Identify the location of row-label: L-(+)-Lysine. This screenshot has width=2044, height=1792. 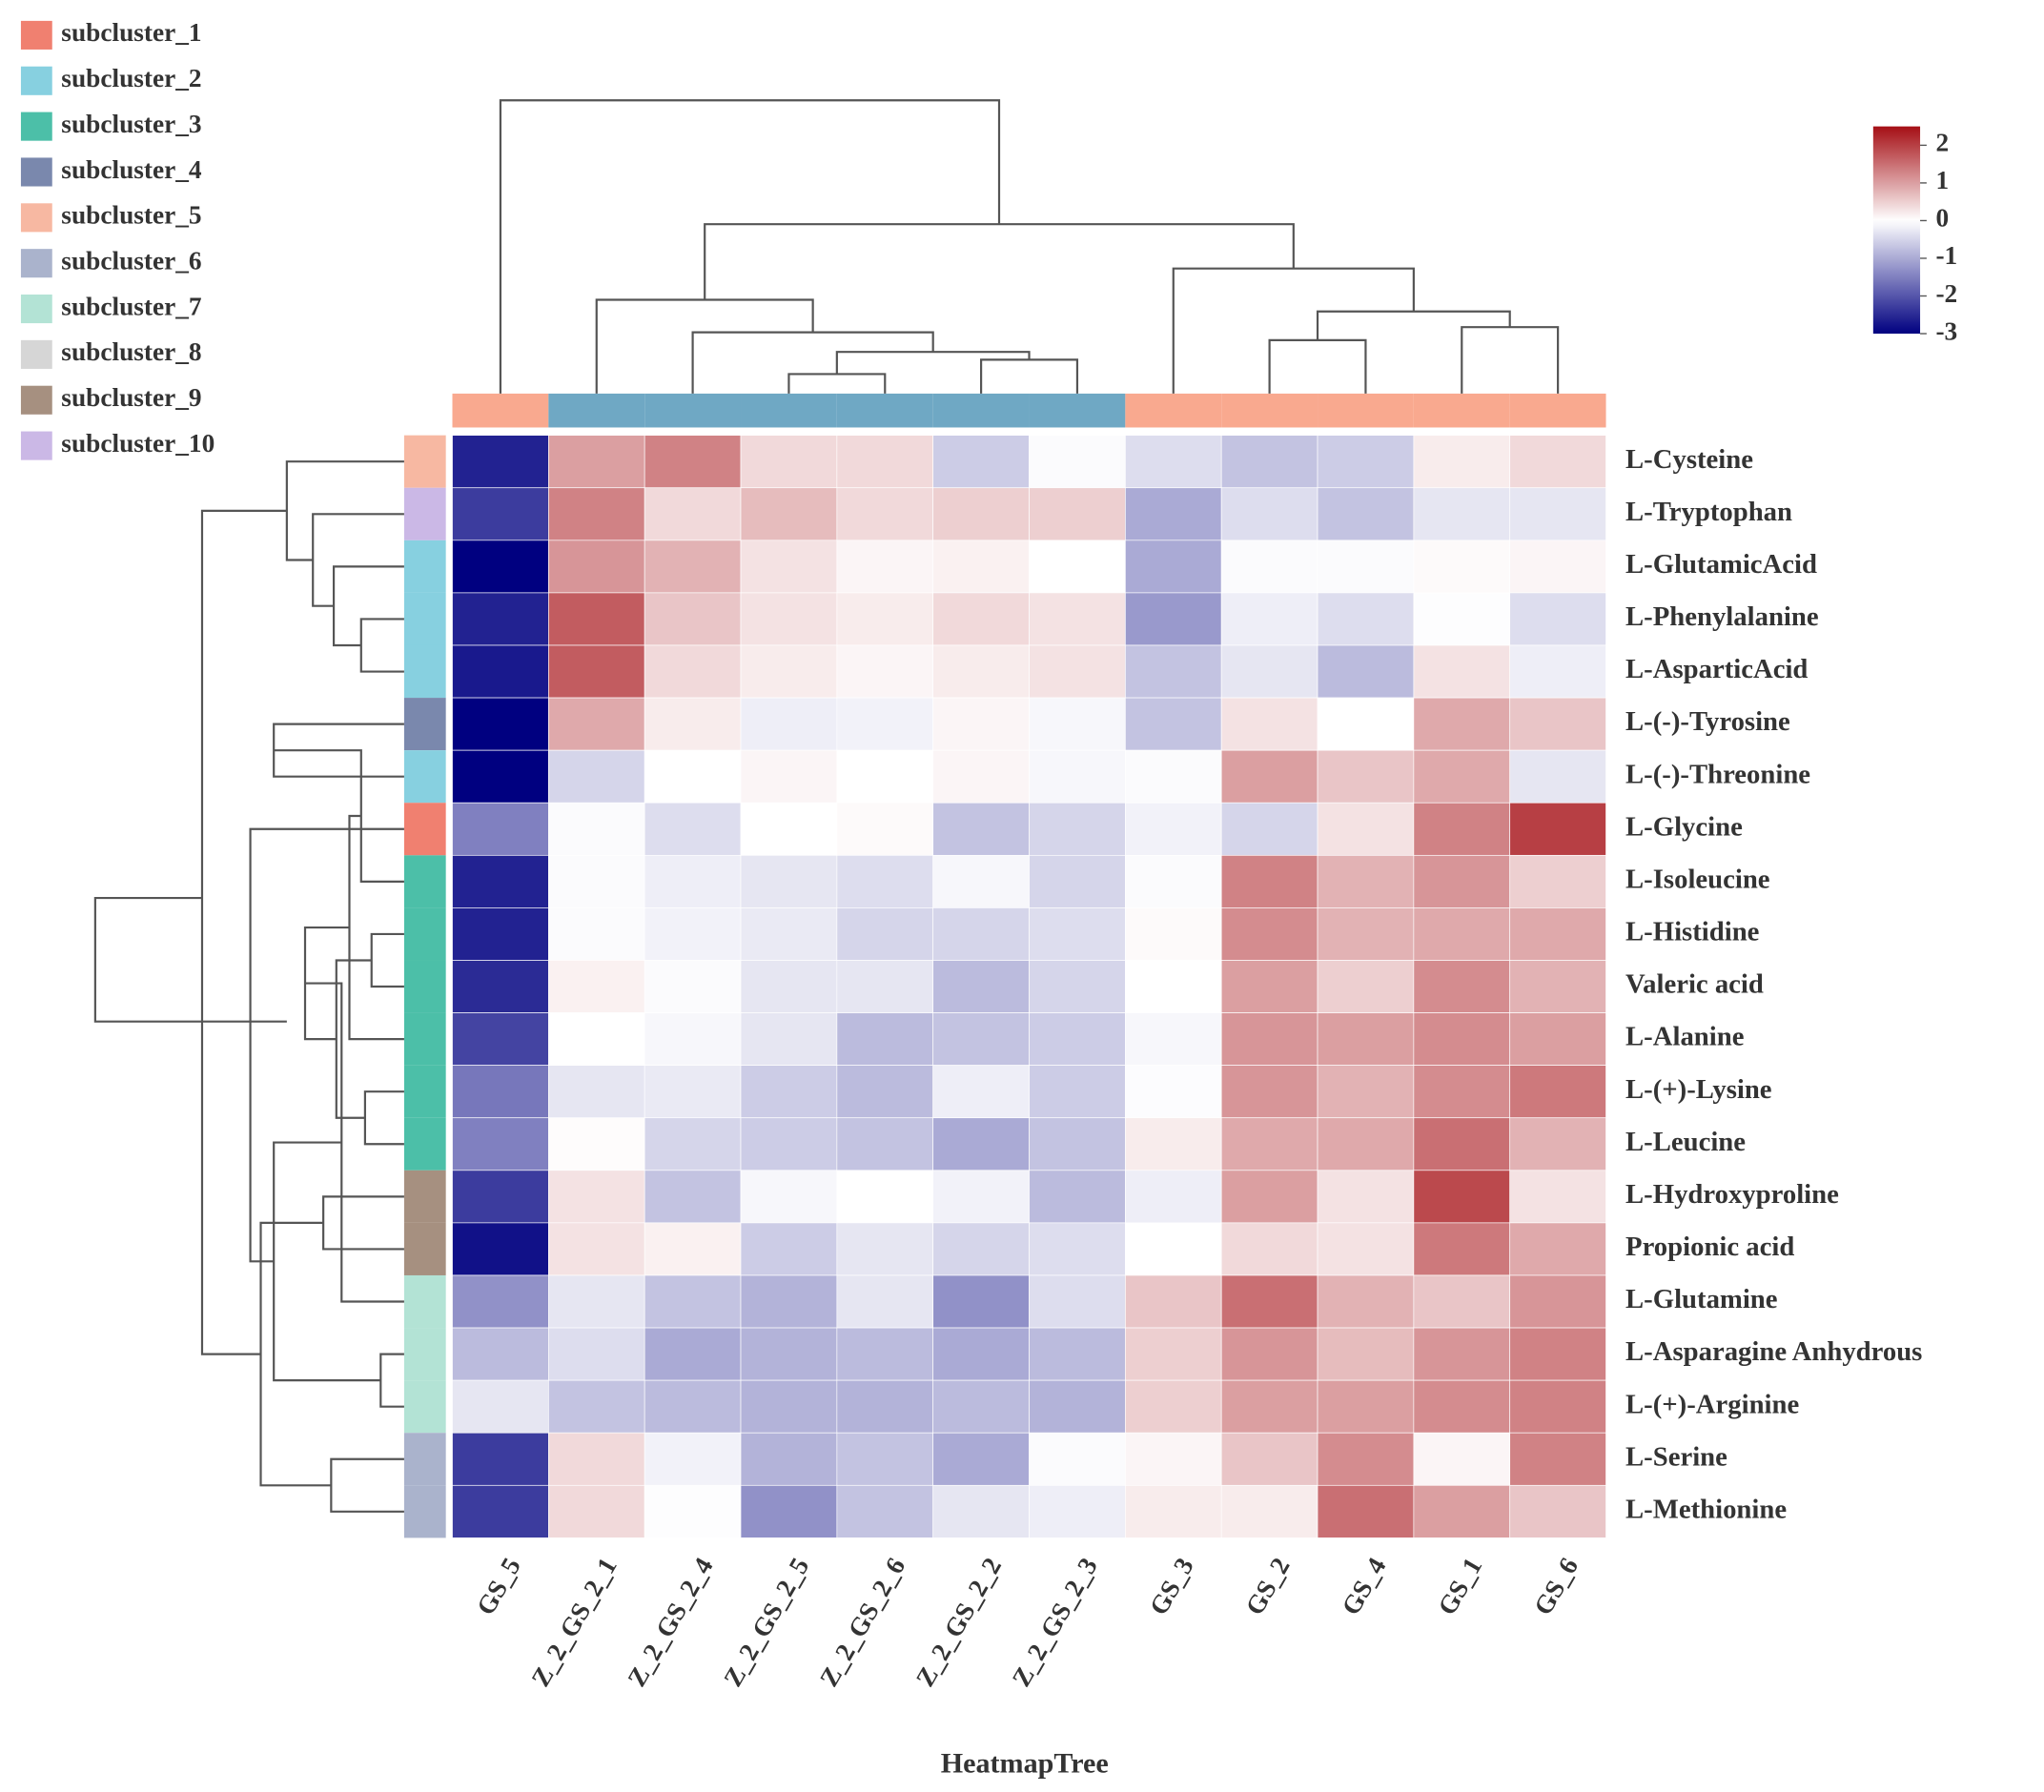
(1698, 1089).